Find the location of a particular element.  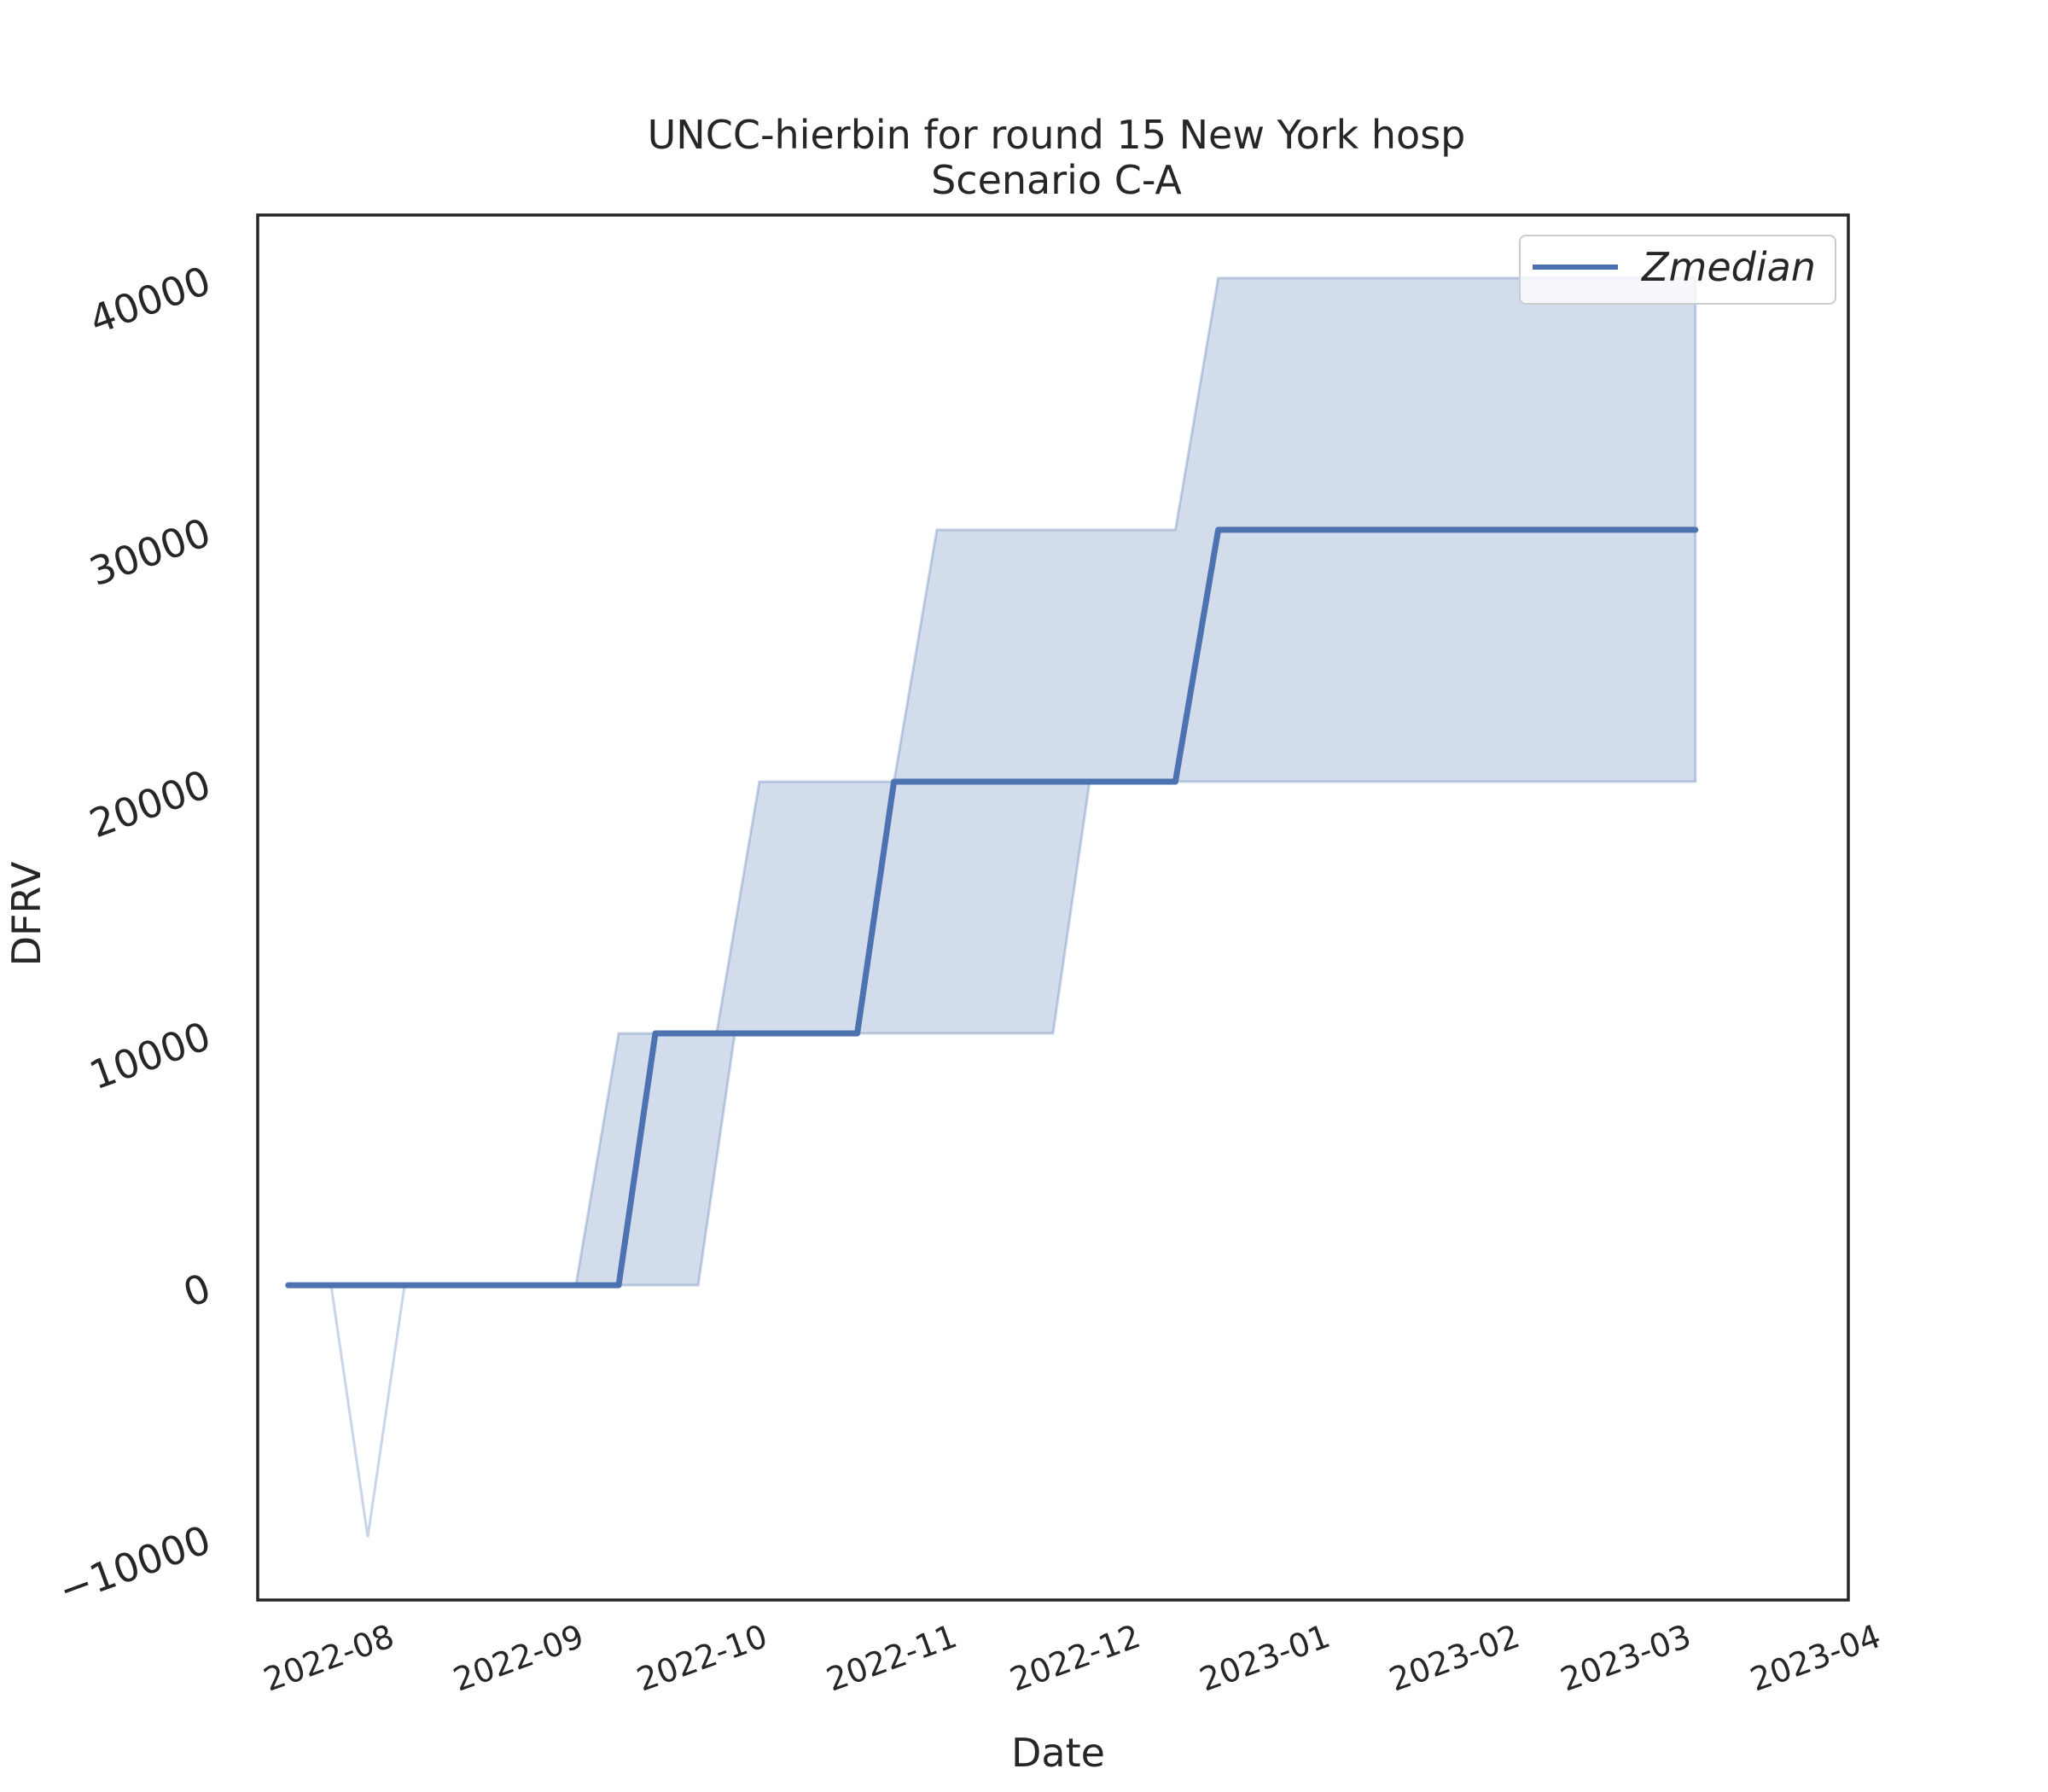

y-tick-label: 0 is located at coordinates (197, 1291).